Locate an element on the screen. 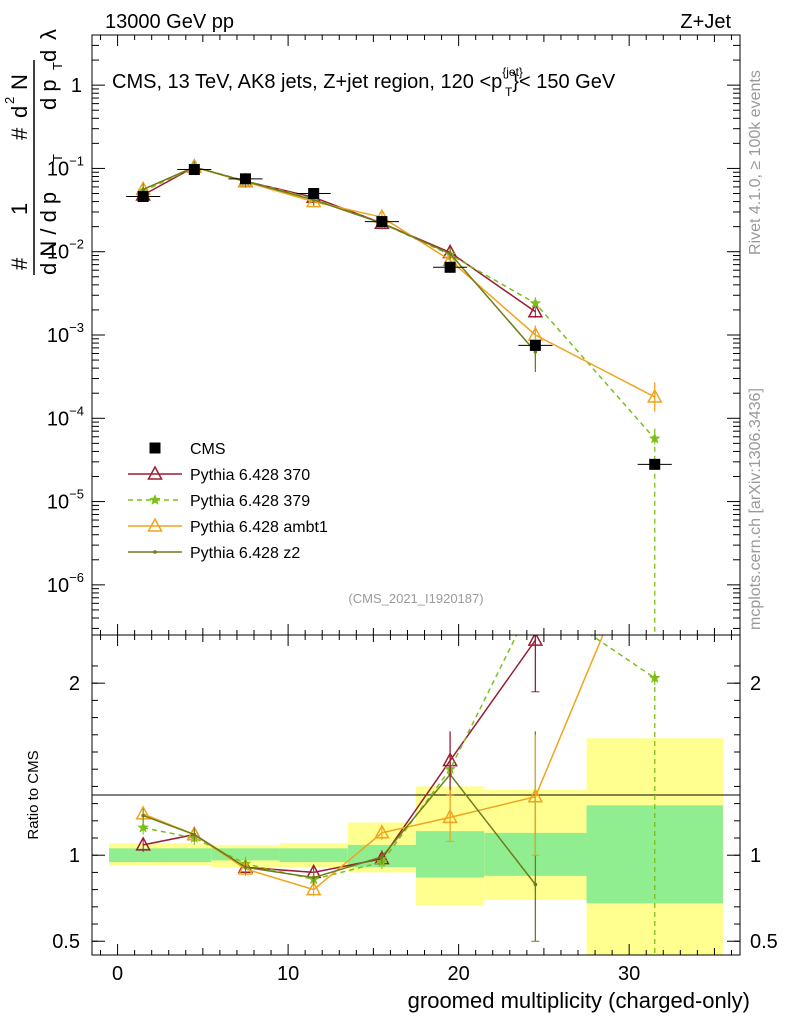 The width and height of the screenshot is (786, 1024). main-y-tick-label: 10⁻⁵ is located at coordinates (65, 500).